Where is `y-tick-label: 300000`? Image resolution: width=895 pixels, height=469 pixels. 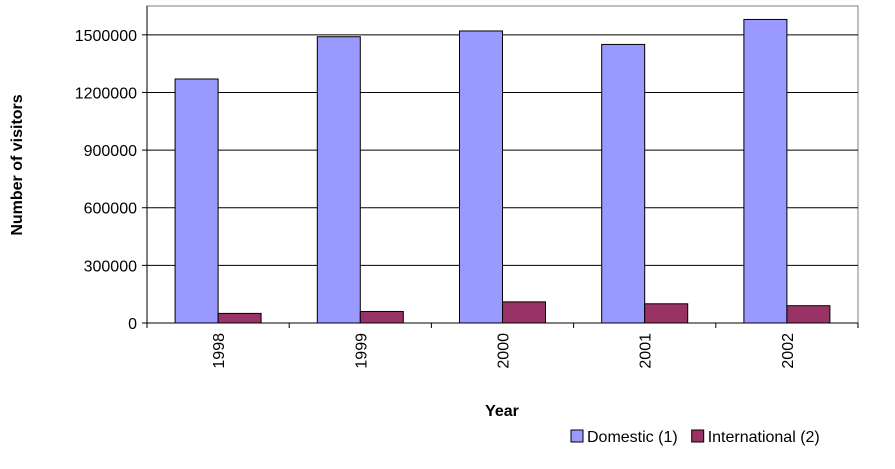
y-tick-label: 300000 is located at coordinates (110, 266).